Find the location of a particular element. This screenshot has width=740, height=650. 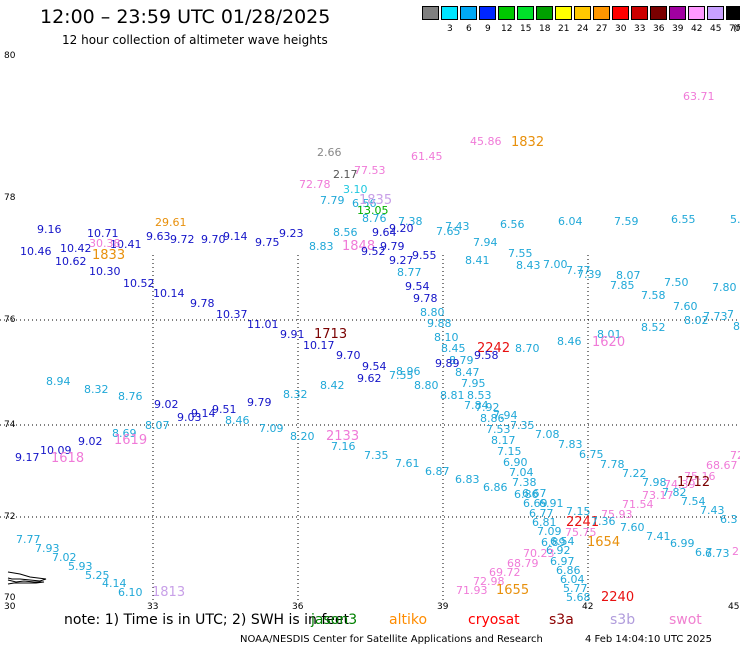

pass-time-label: 2241 is located at coordinates (582, 522).